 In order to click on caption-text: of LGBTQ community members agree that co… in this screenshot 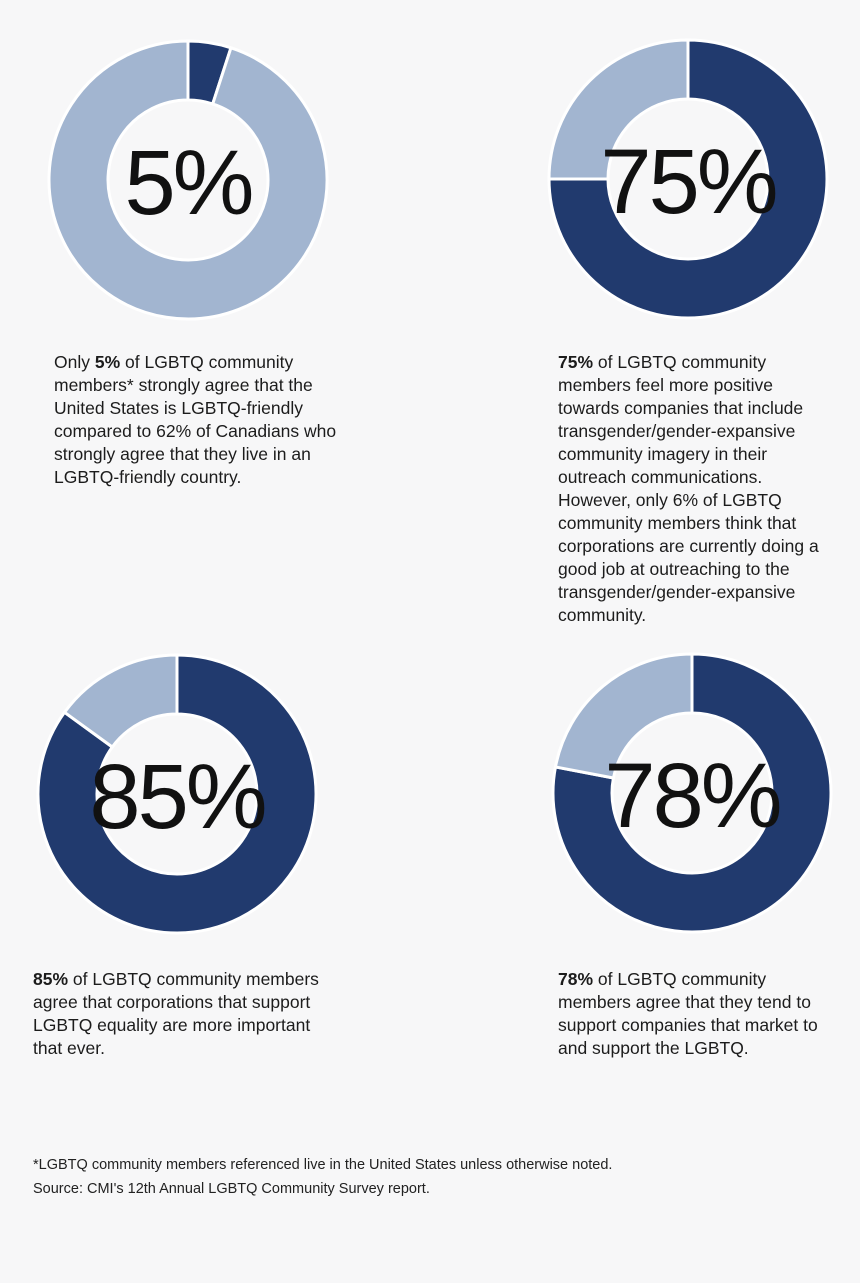, I will do `click(176, 1013)`.